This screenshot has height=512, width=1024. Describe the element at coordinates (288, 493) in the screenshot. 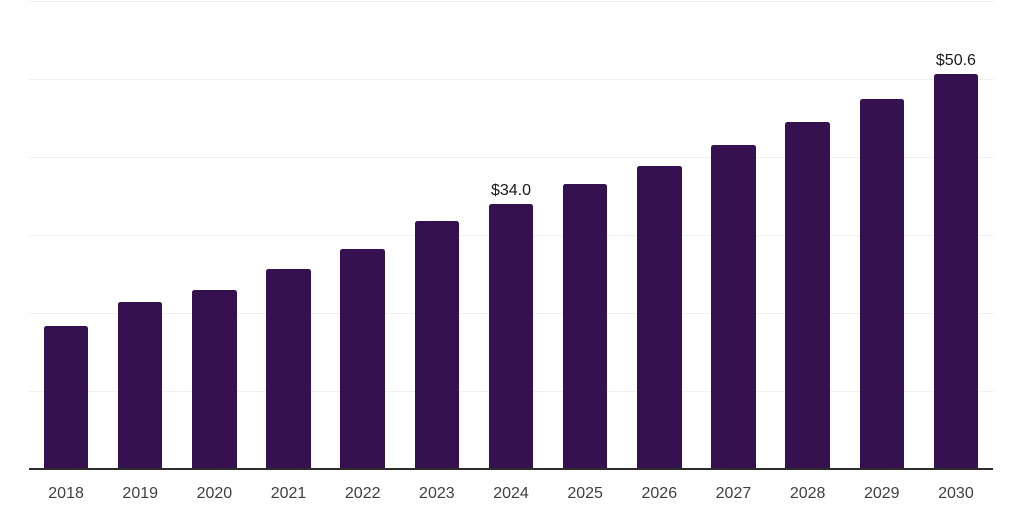

I see `x-tick-label-2021: 2021` at that location.